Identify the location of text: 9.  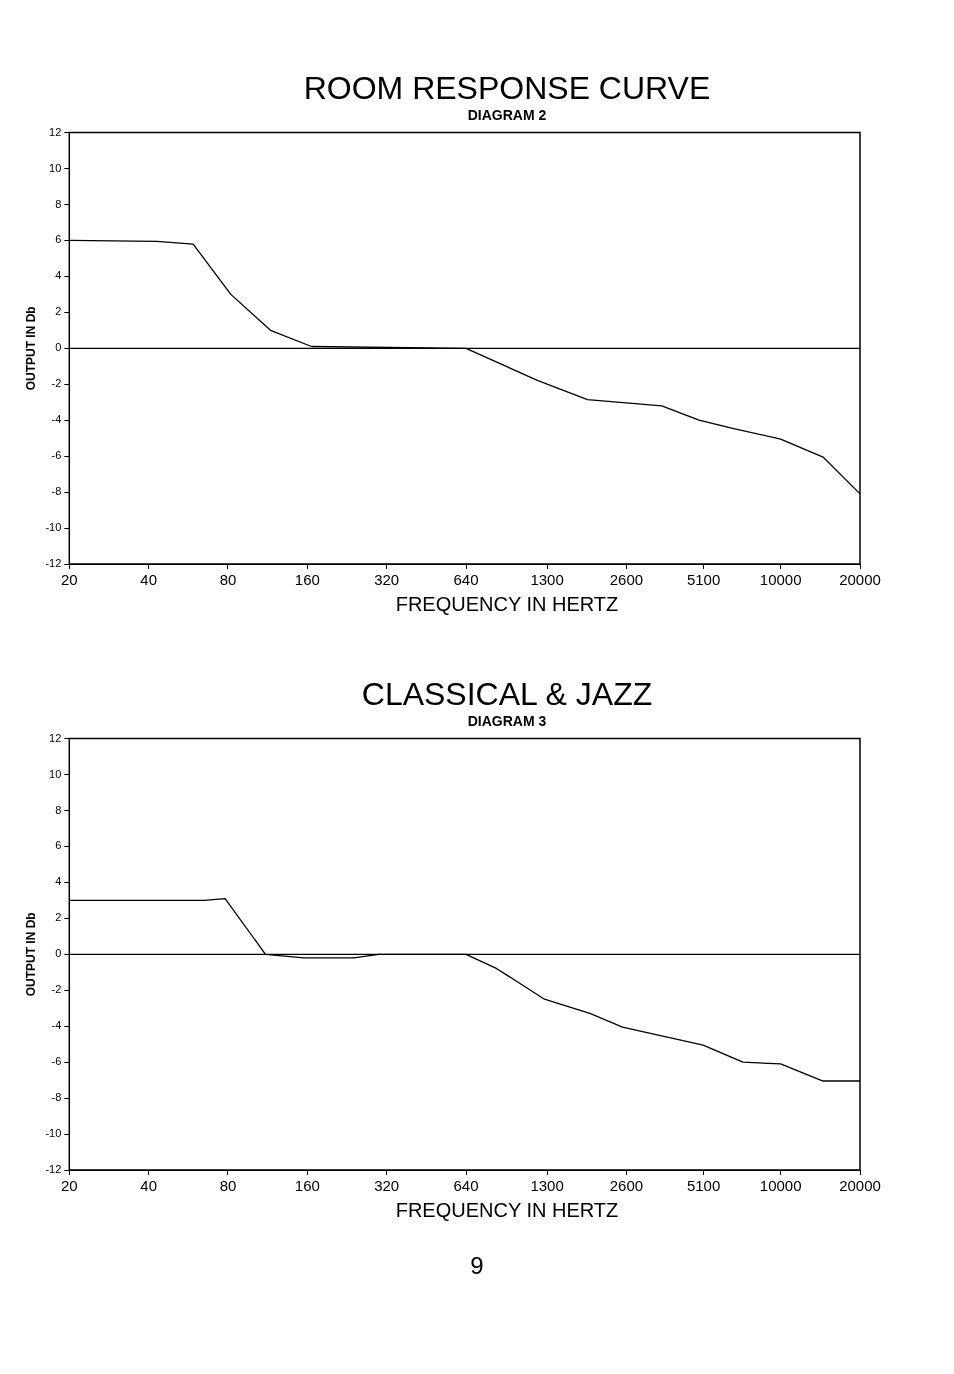
(477, 1266).